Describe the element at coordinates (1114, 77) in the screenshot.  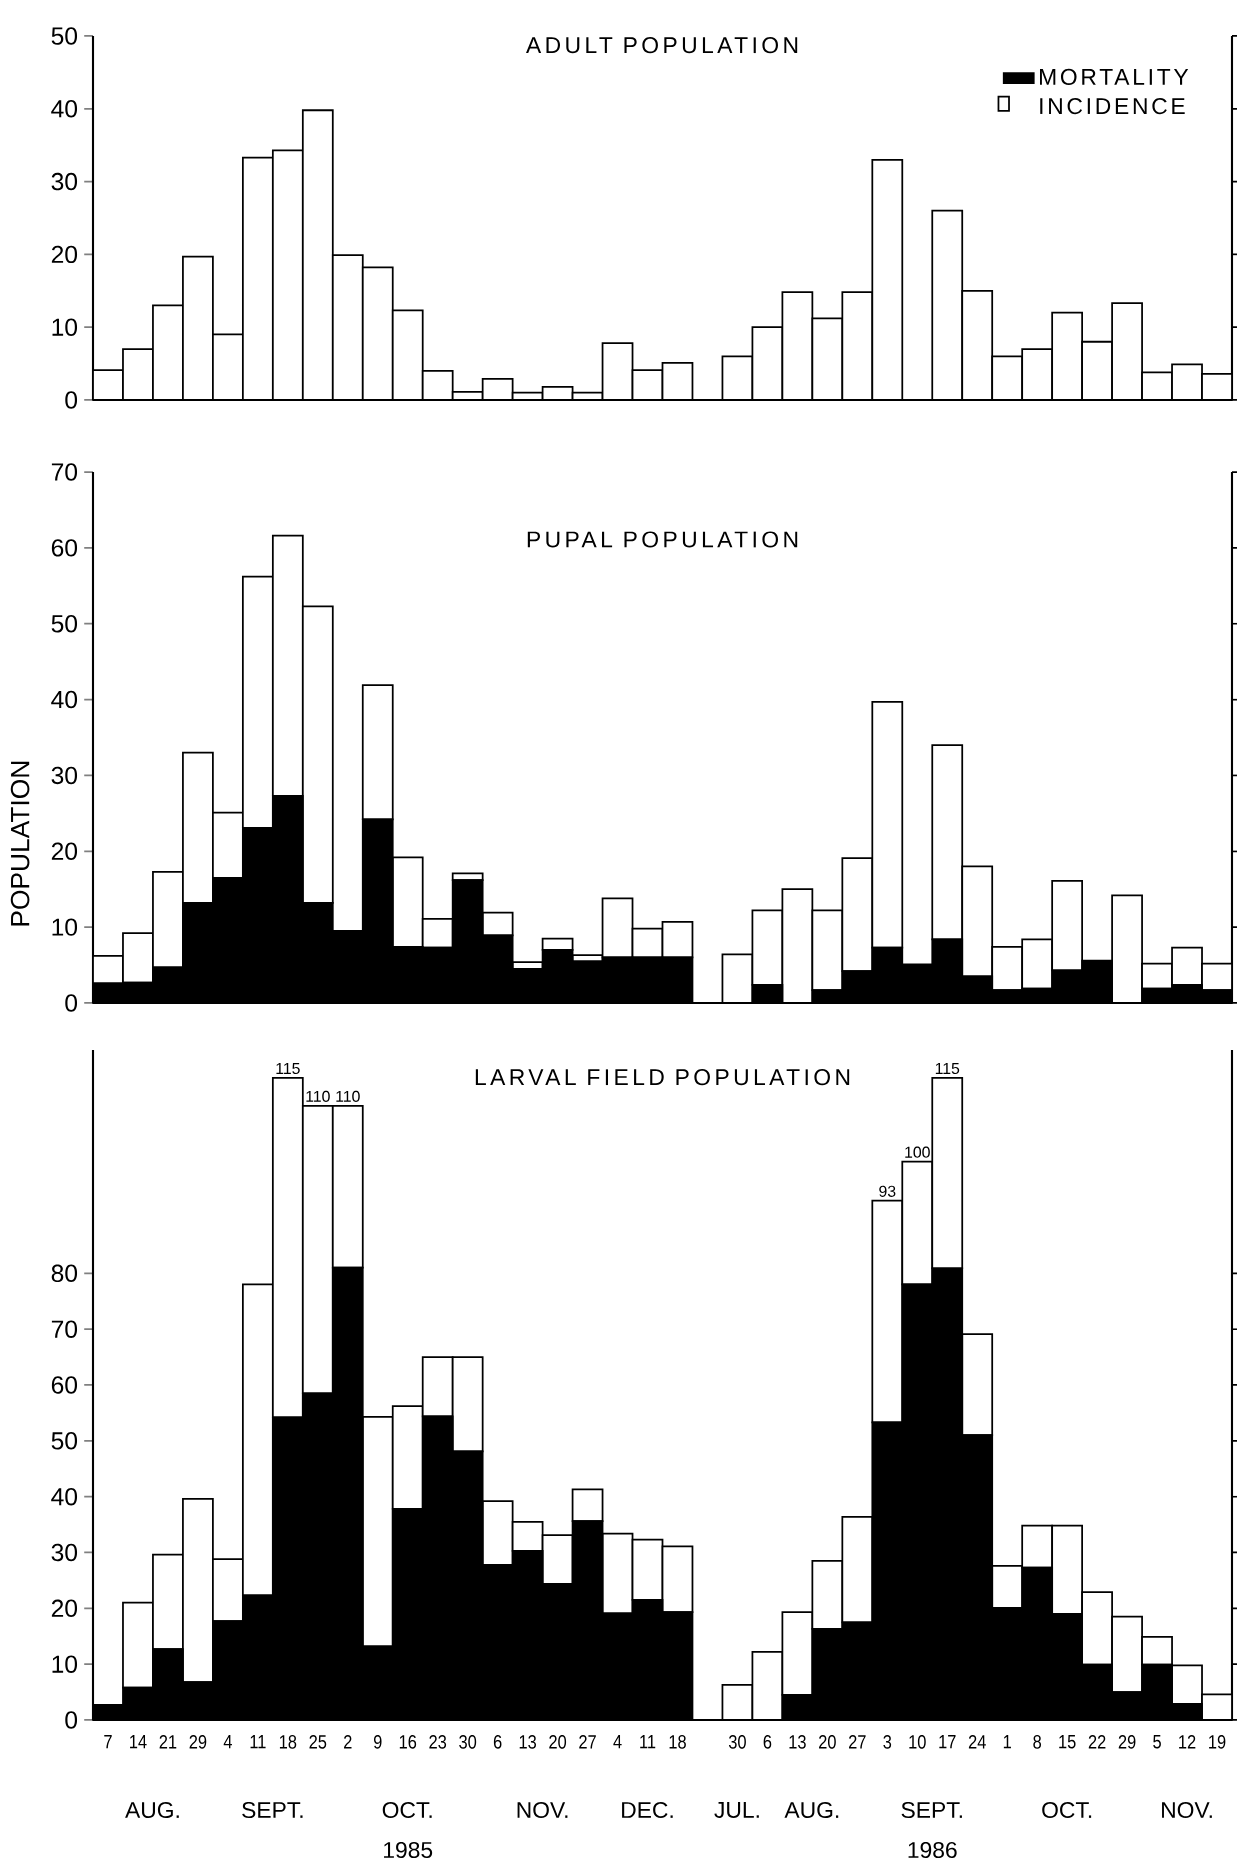
I see `legend-label: MORTALITY` at that location.